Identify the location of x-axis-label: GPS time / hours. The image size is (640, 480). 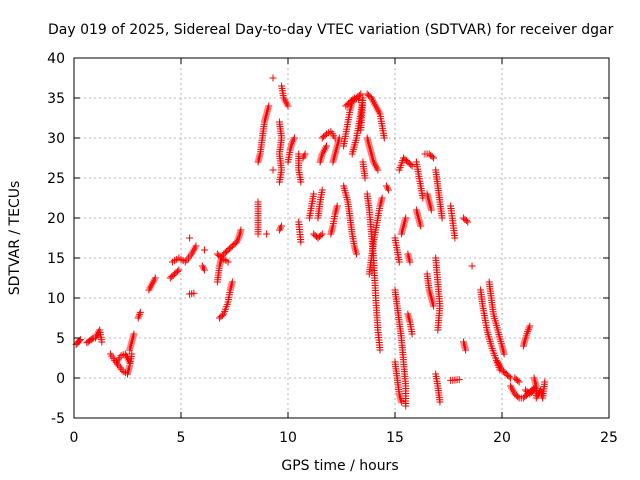
(339, 466).